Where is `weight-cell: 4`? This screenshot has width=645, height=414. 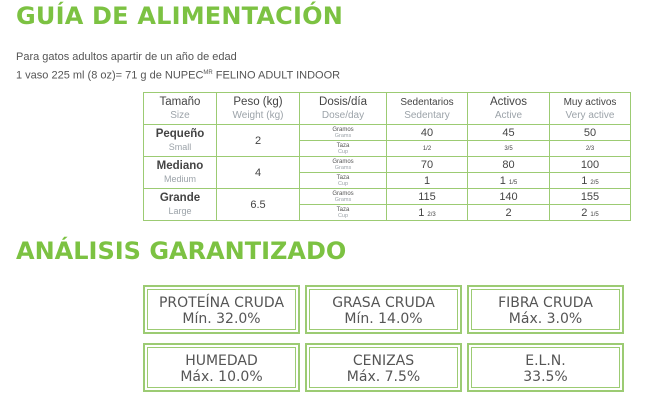 weight-cell: 4 is located at coordinates (258, 172).